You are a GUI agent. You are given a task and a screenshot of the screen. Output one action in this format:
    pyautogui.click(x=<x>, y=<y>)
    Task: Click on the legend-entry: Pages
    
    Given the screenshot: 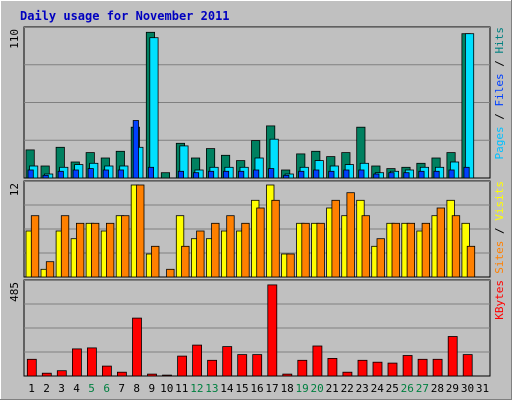 What is the action you would take?
    pyautogui.click(x=499, y=142)
    